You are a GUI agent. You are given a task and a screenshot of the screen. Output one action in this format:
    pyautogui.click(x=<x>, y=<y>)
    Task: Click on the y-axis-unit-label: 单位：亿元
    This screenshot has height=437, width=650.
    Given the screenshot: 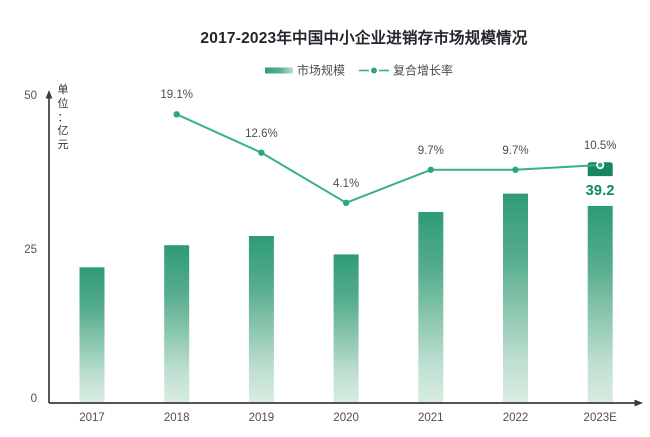 What is the action you would take?
    pyautogui.click(x=63, y=118)
    